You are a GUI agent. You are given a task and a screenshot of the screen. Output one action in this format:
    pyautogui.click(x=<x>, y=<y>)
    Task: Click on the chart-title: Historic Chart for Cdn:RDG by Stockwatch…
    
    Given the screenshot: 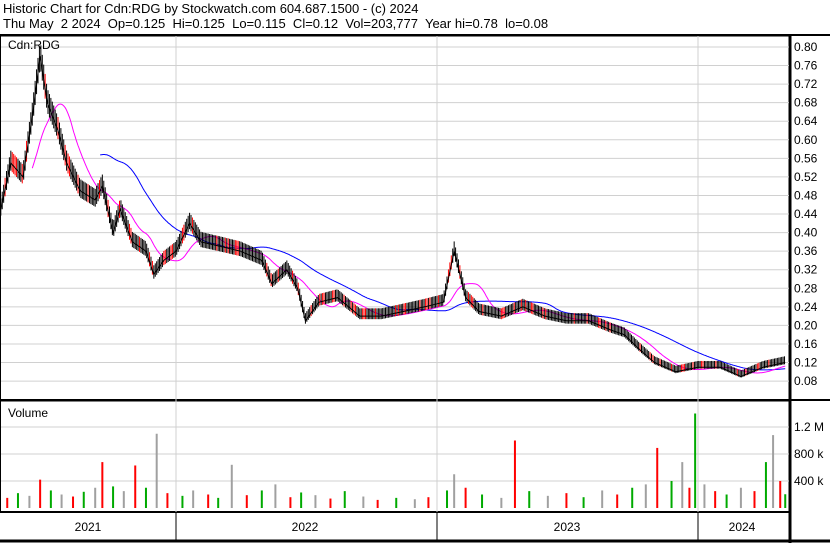 What is the action you would take?
    pyautogui.click(x=211, y=8)
    